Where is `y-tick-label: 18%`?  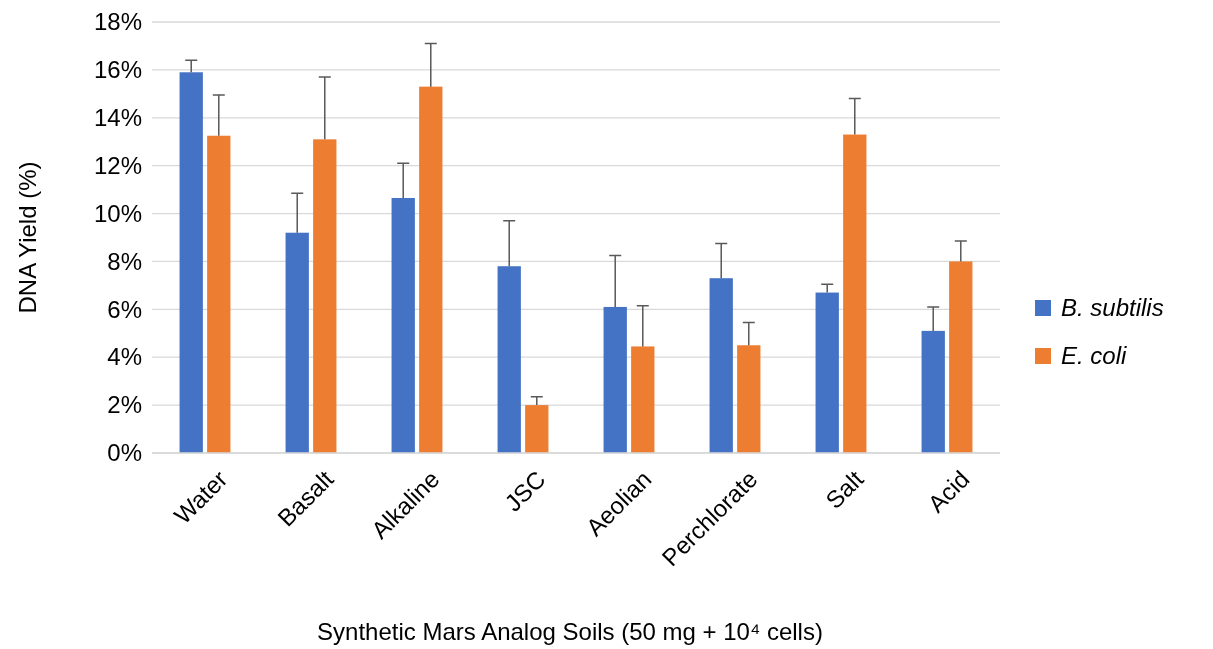 y-tick-label: 18% is located at coordinates (117, 22).